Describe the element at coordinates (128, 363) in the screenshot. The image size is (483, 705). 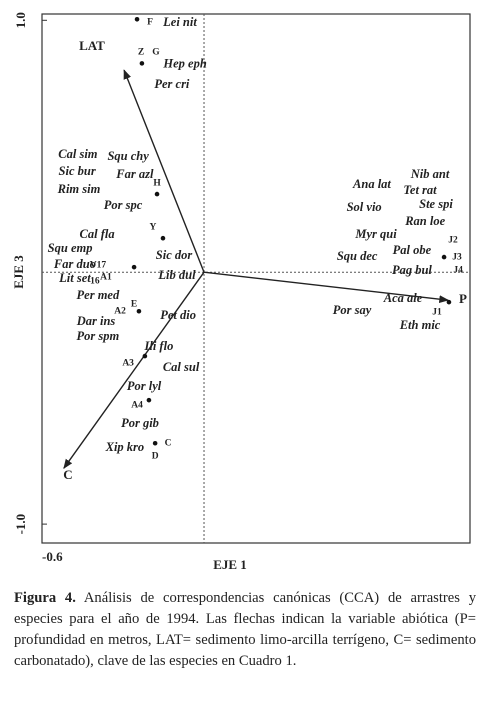
I see `site-label: A3` at that location.